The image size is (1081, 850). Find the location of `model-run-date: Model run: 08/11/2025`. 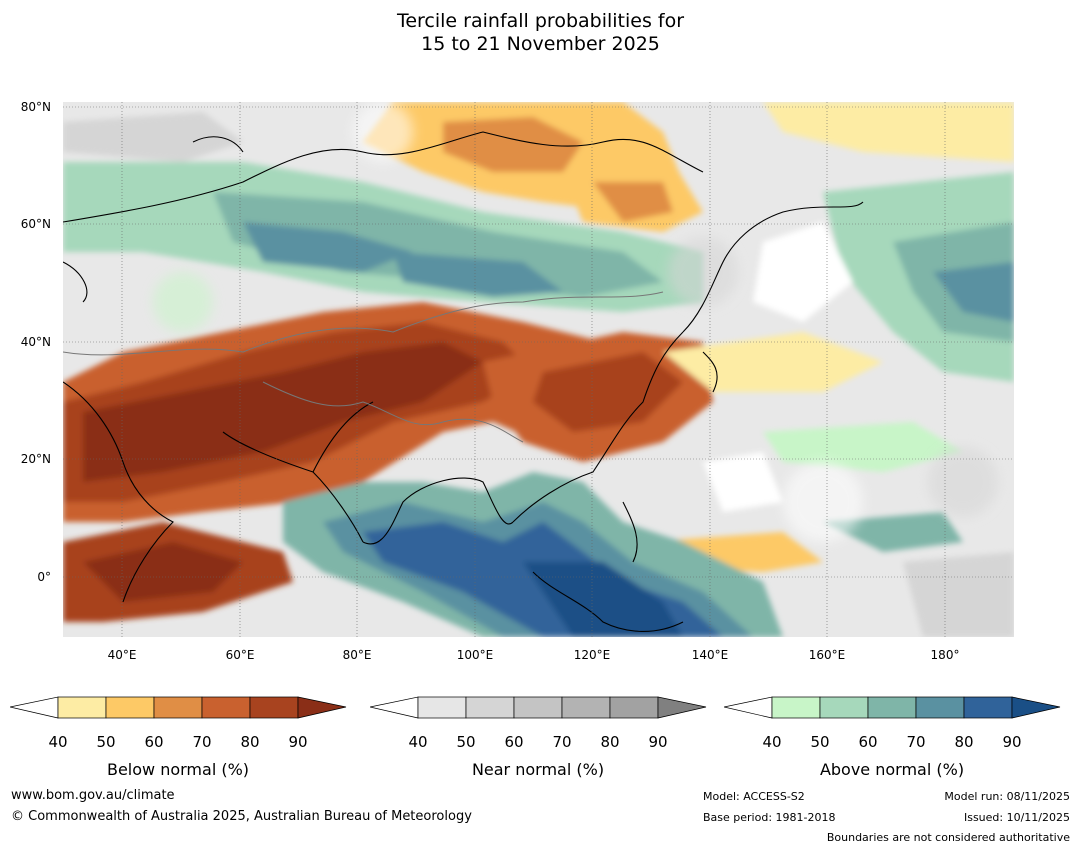

model-run-date: Model run: 08/11/2025 is located at coordinates (1007, 796).